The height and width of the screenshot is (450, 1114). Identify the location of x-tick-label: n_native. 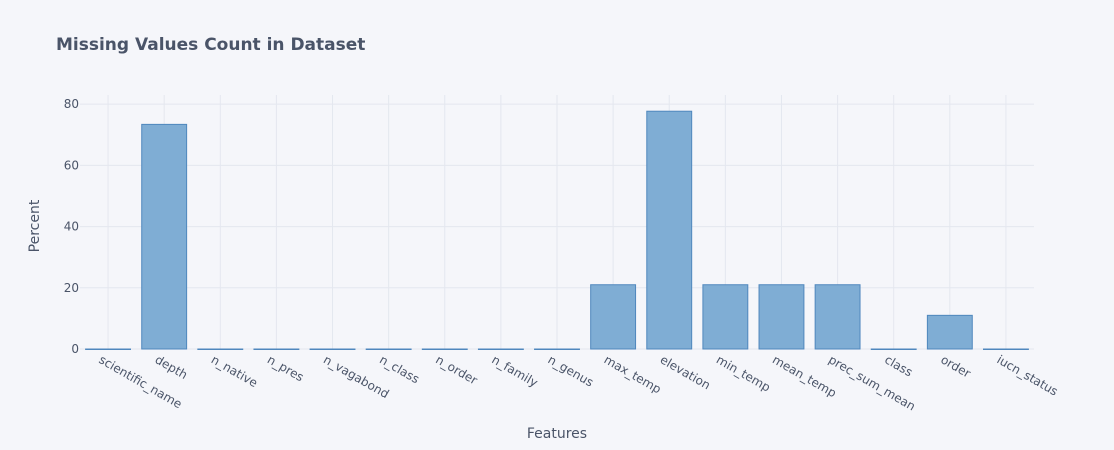
(234, 371).